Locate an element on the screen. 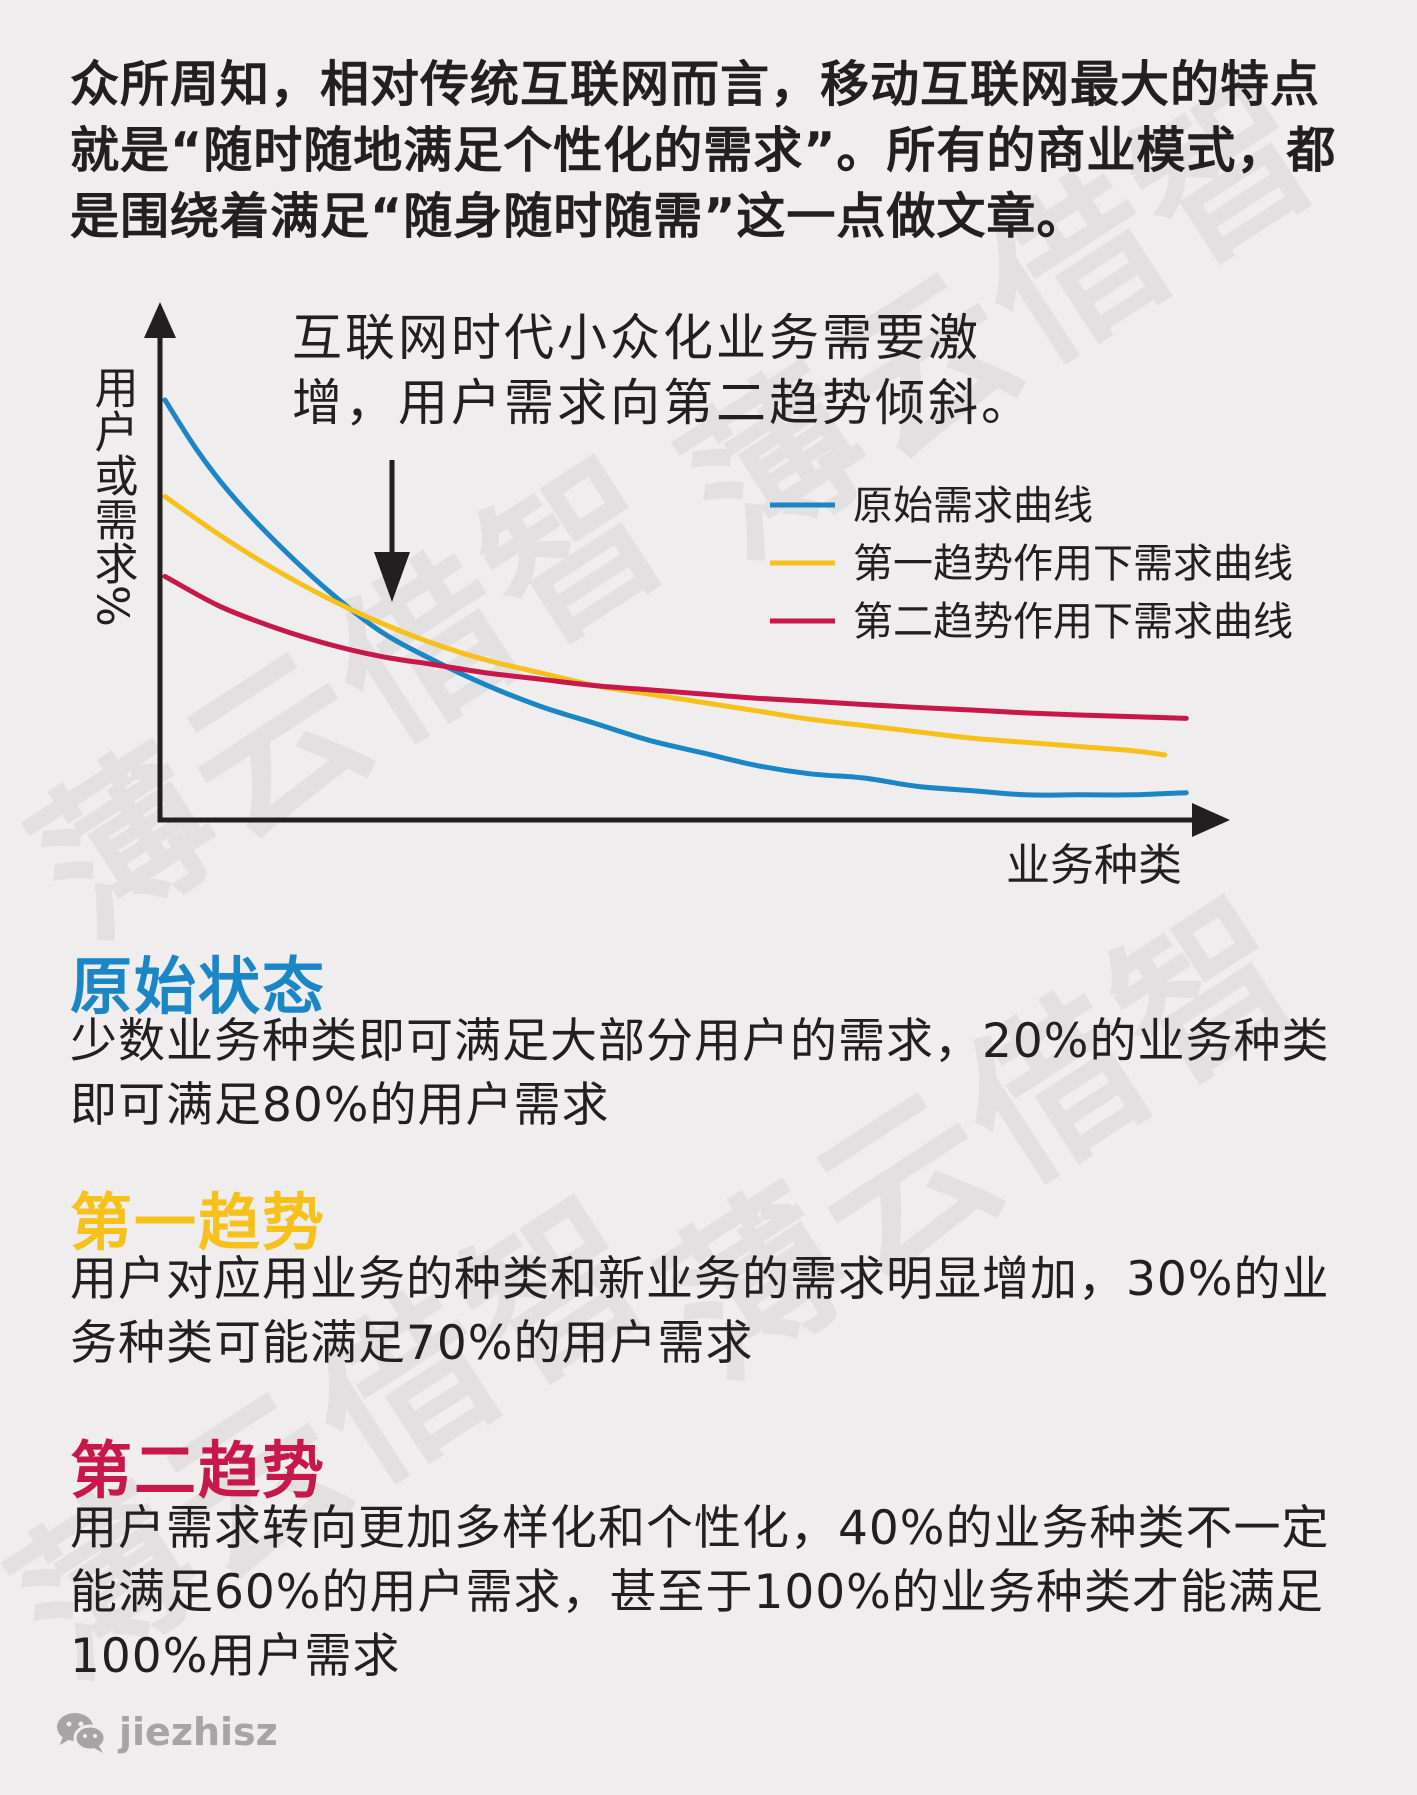 The height and width of the screenshot is (1795, 1417). y-axis-label: 用户或需求% is located at coordinates (112, 496).